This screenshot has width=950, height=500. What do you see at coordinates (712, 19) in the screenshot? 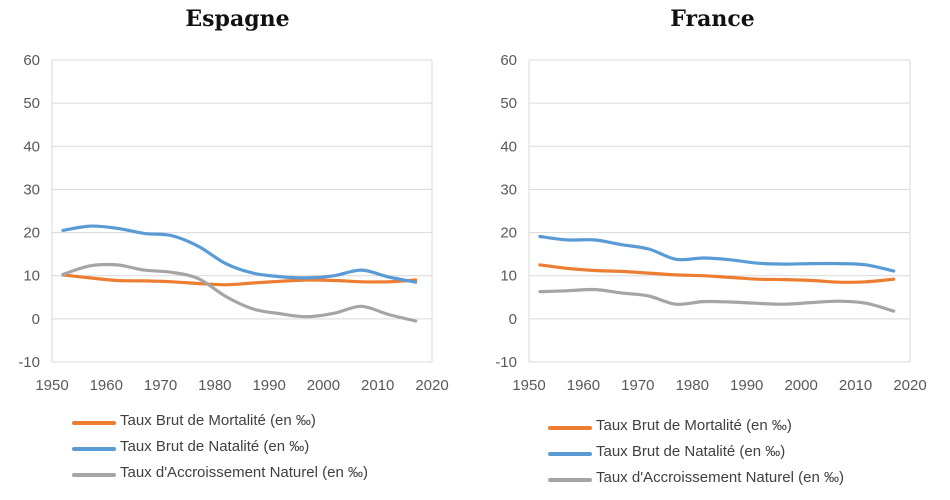
I see `chart-title: France` at bounding box center [712, 19].